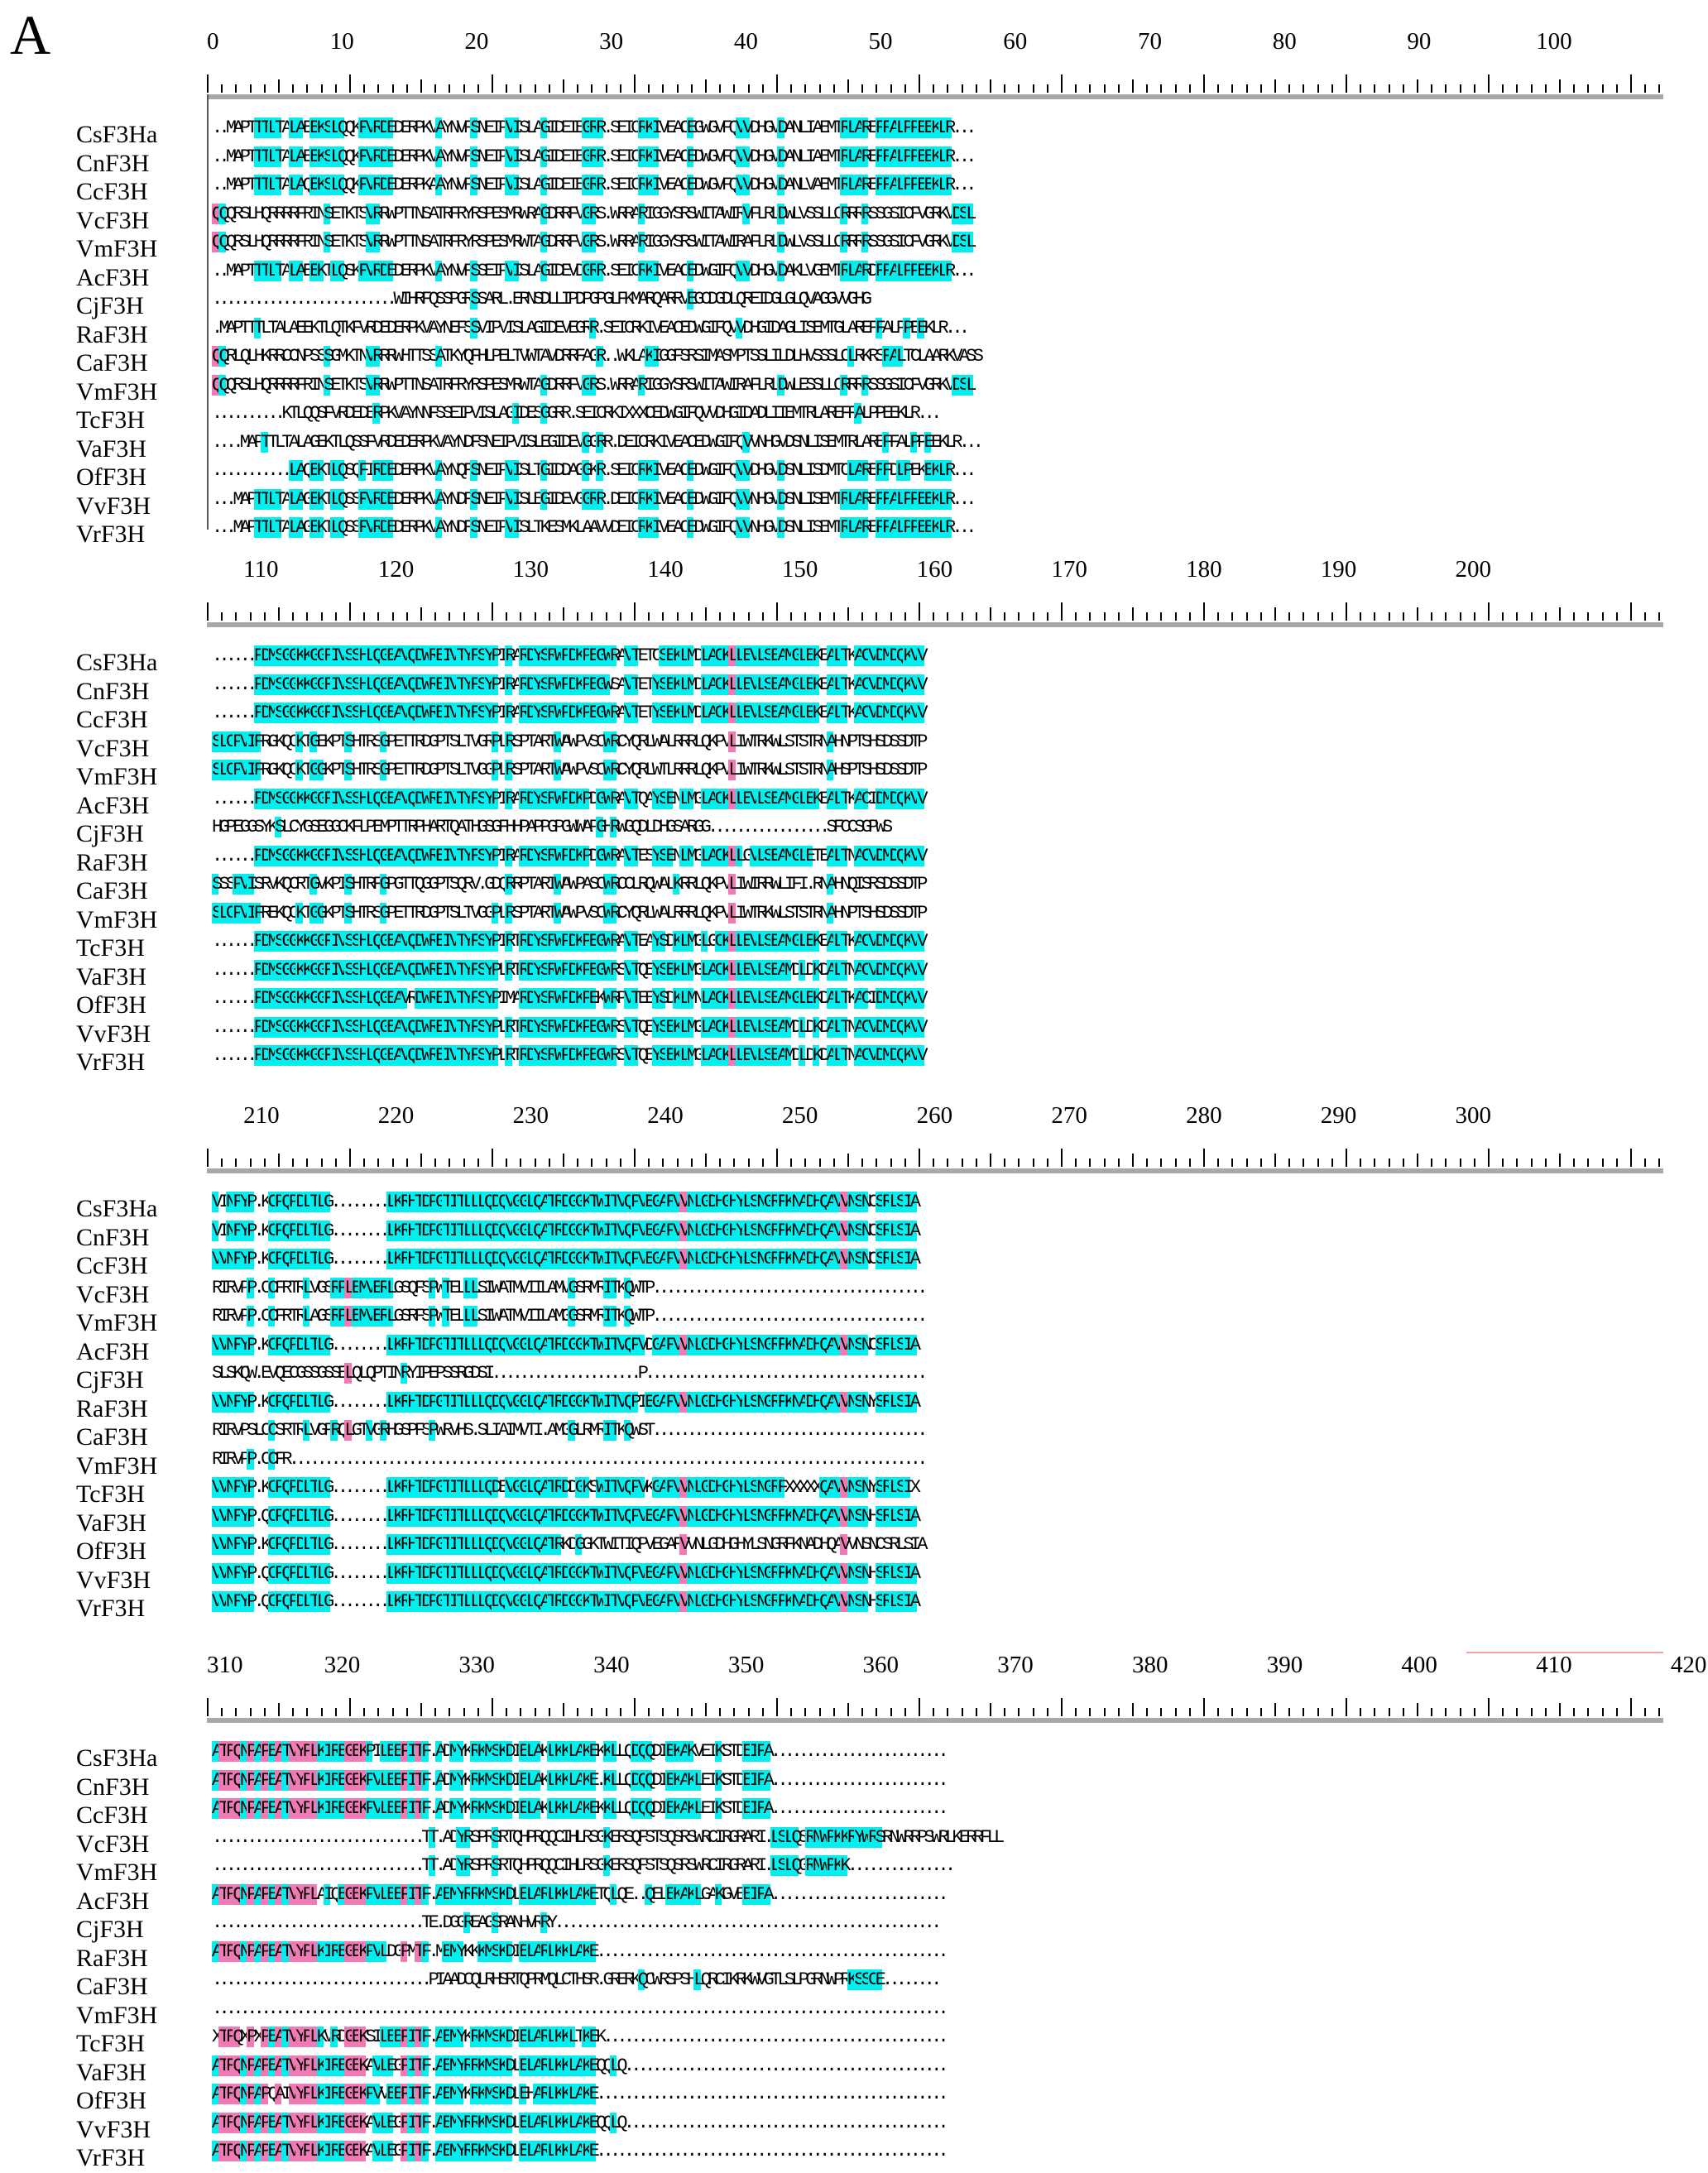 This screenshot has height=2173, width=1708. I want to click on species-label: CnF3H, so click(113, 163).